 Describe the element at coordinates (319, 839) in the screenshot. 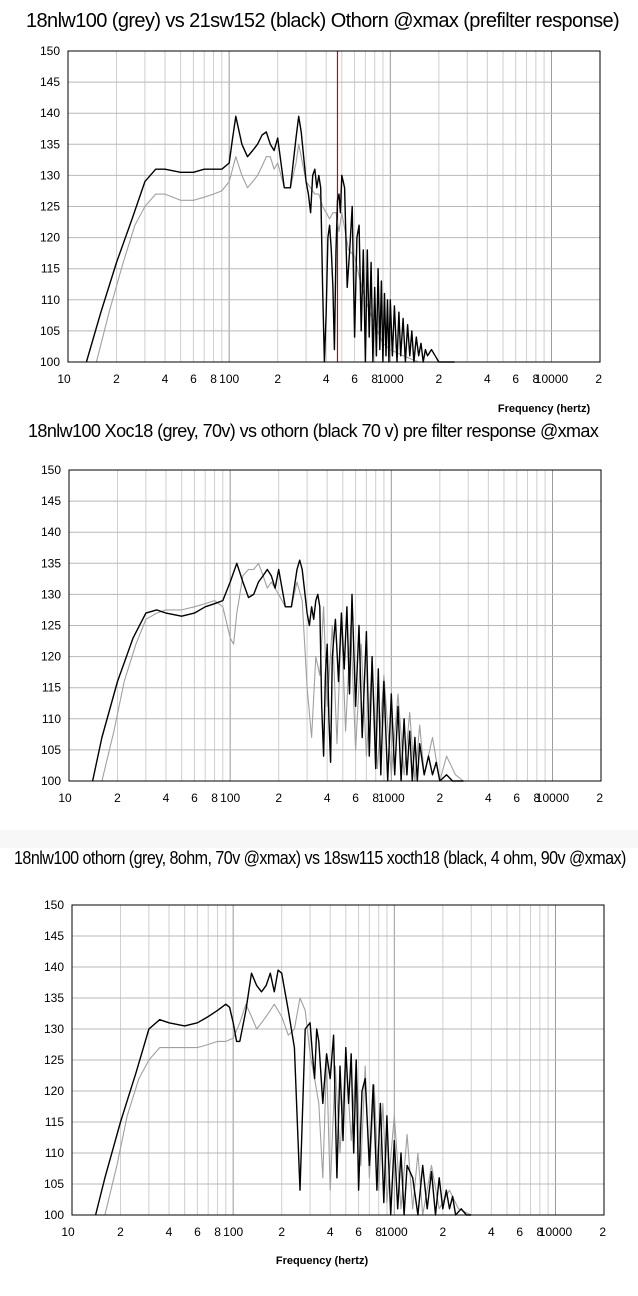

I see `panel-gap` at that location.